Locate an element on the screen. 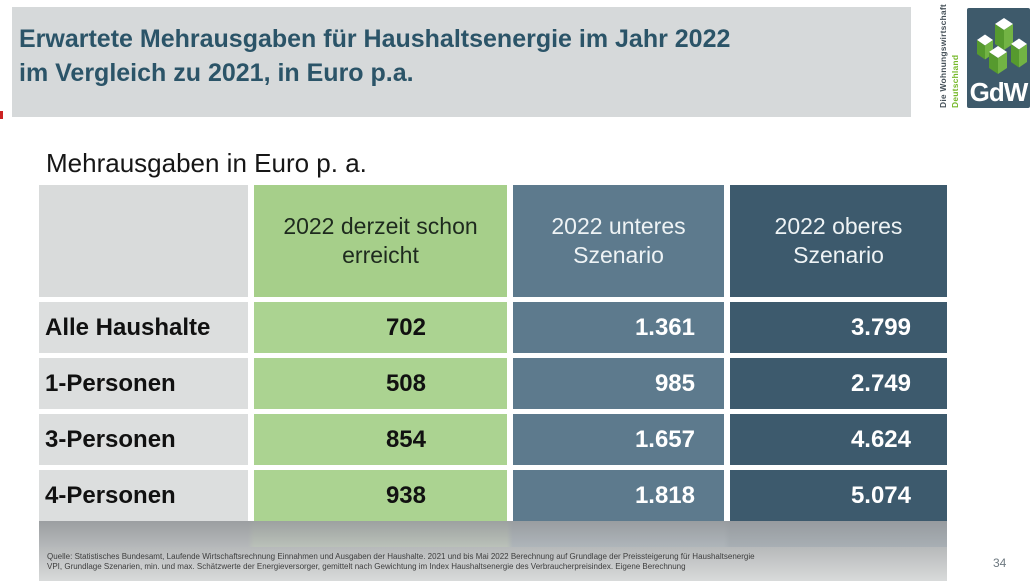 The width and height of the screenshot is (1033, 581). row-label-4-personen: 4-Personen is located at coordinates (143, 495).